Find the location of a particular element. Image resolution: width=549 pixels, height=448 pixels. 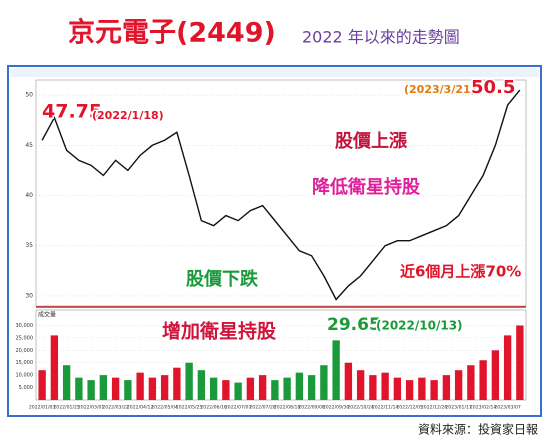

subtitle: 2022 年以來的走勢圖 is located at coordinates (381, 37).